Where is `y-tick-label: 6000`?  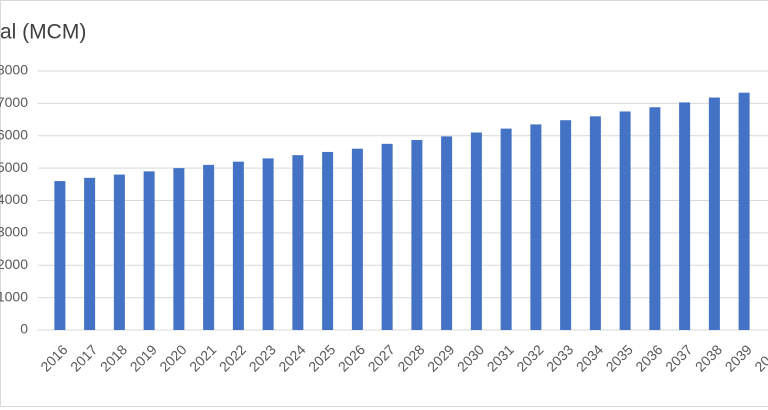
y-tick-label: 6000 is located at coordinates (14, 134).